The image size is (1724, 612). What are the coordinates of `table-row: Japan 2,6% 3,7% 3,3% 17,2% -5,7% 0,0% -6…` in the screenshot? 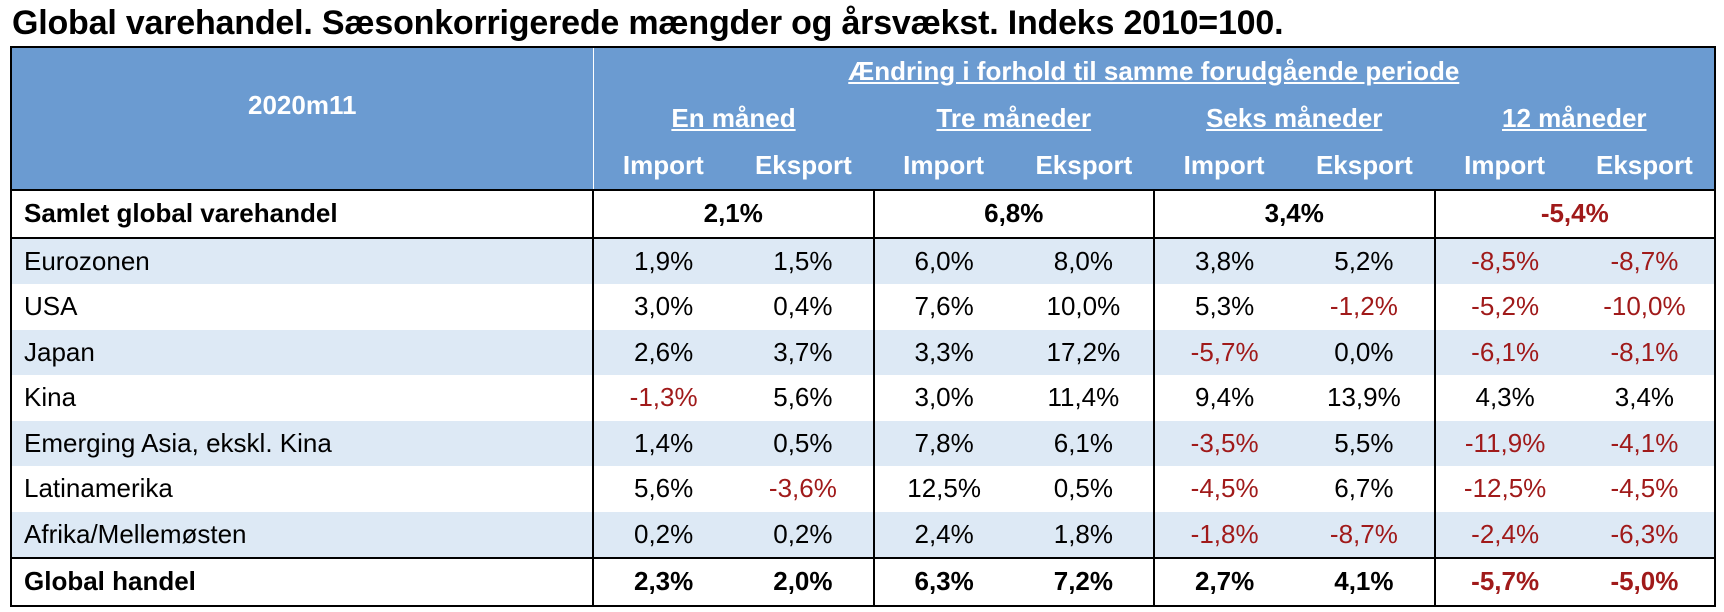 It's located at (863, 352).